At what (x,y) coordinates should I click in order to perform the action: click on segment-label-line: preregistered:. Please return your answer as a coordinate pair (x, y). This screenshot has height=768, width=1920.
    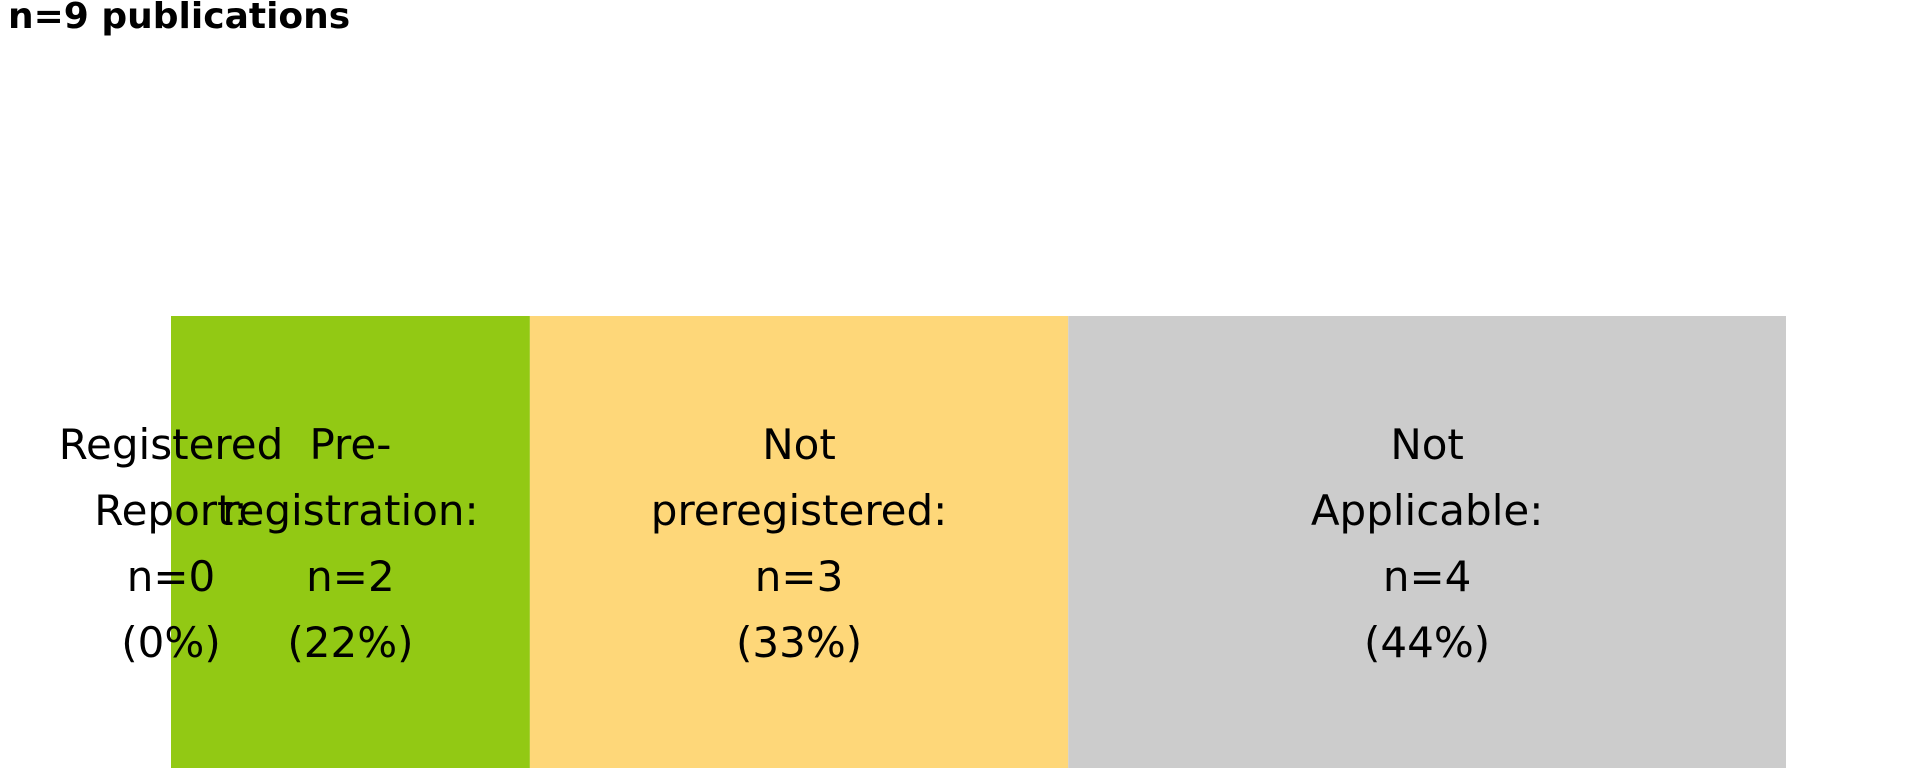
    Looking at the image, I should click on (799, 510).